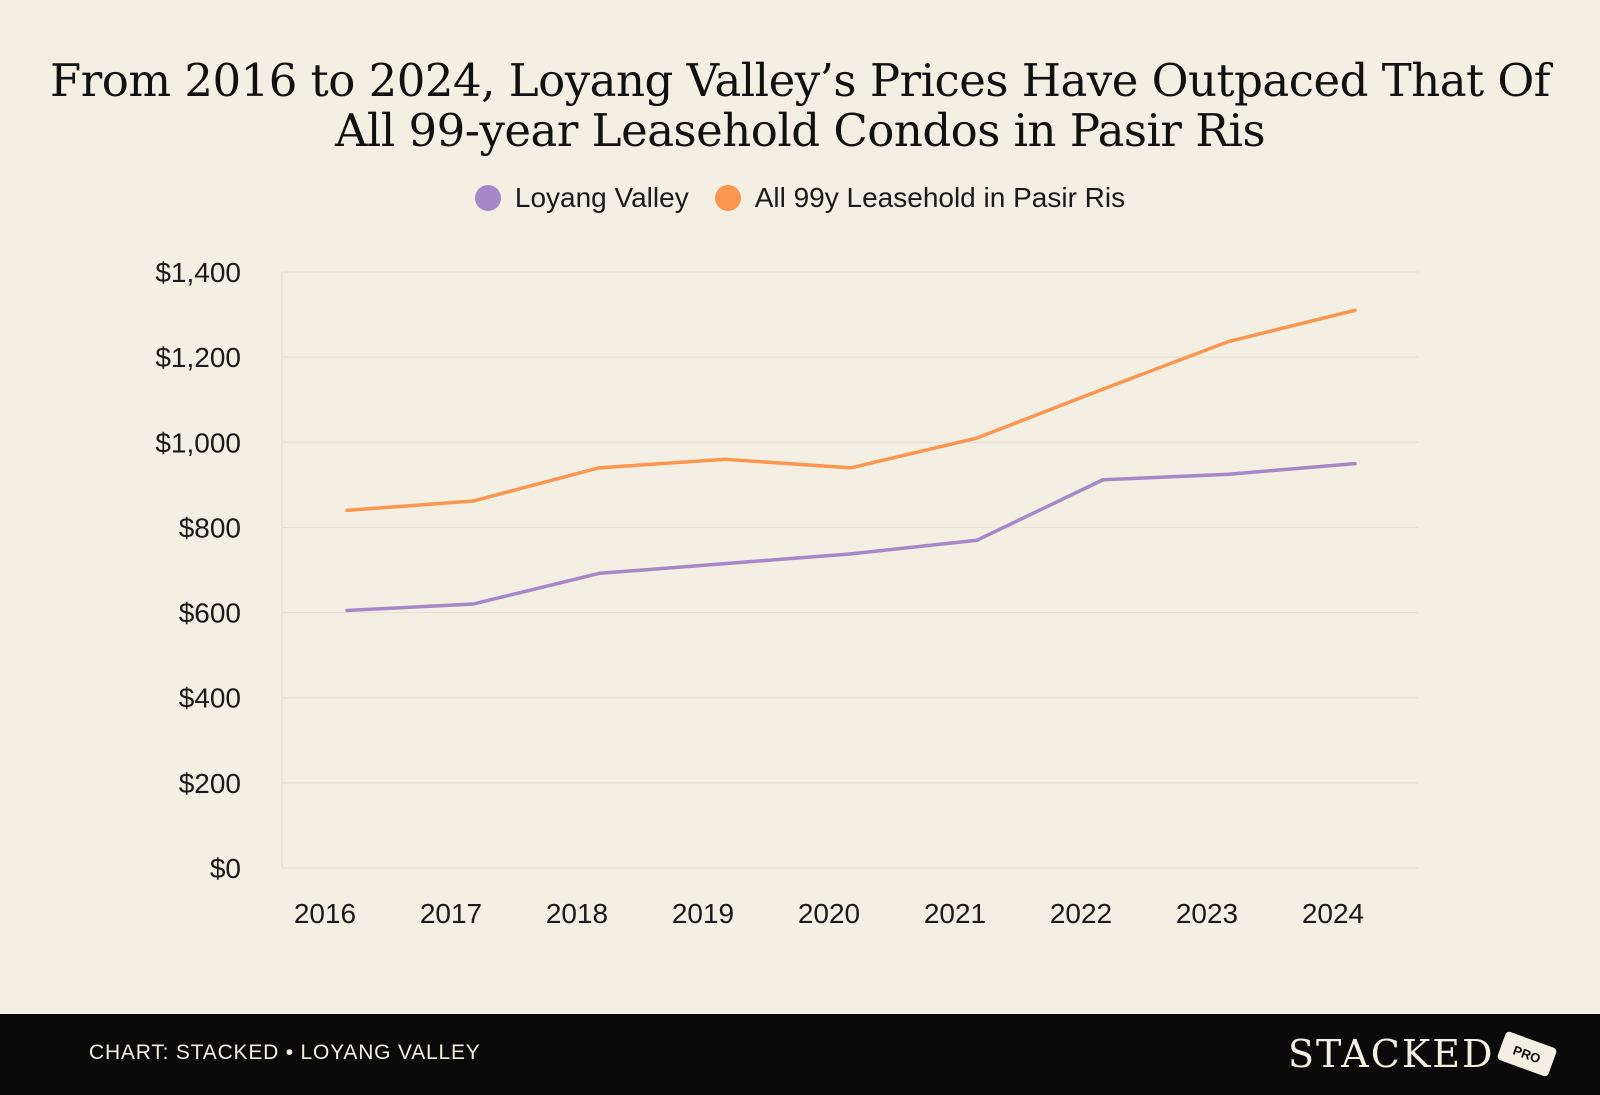  What do you see at coordinates (325, 913) in the screenshot?
I see `x-tick-label: 2016` at bounding box center [325, 913].